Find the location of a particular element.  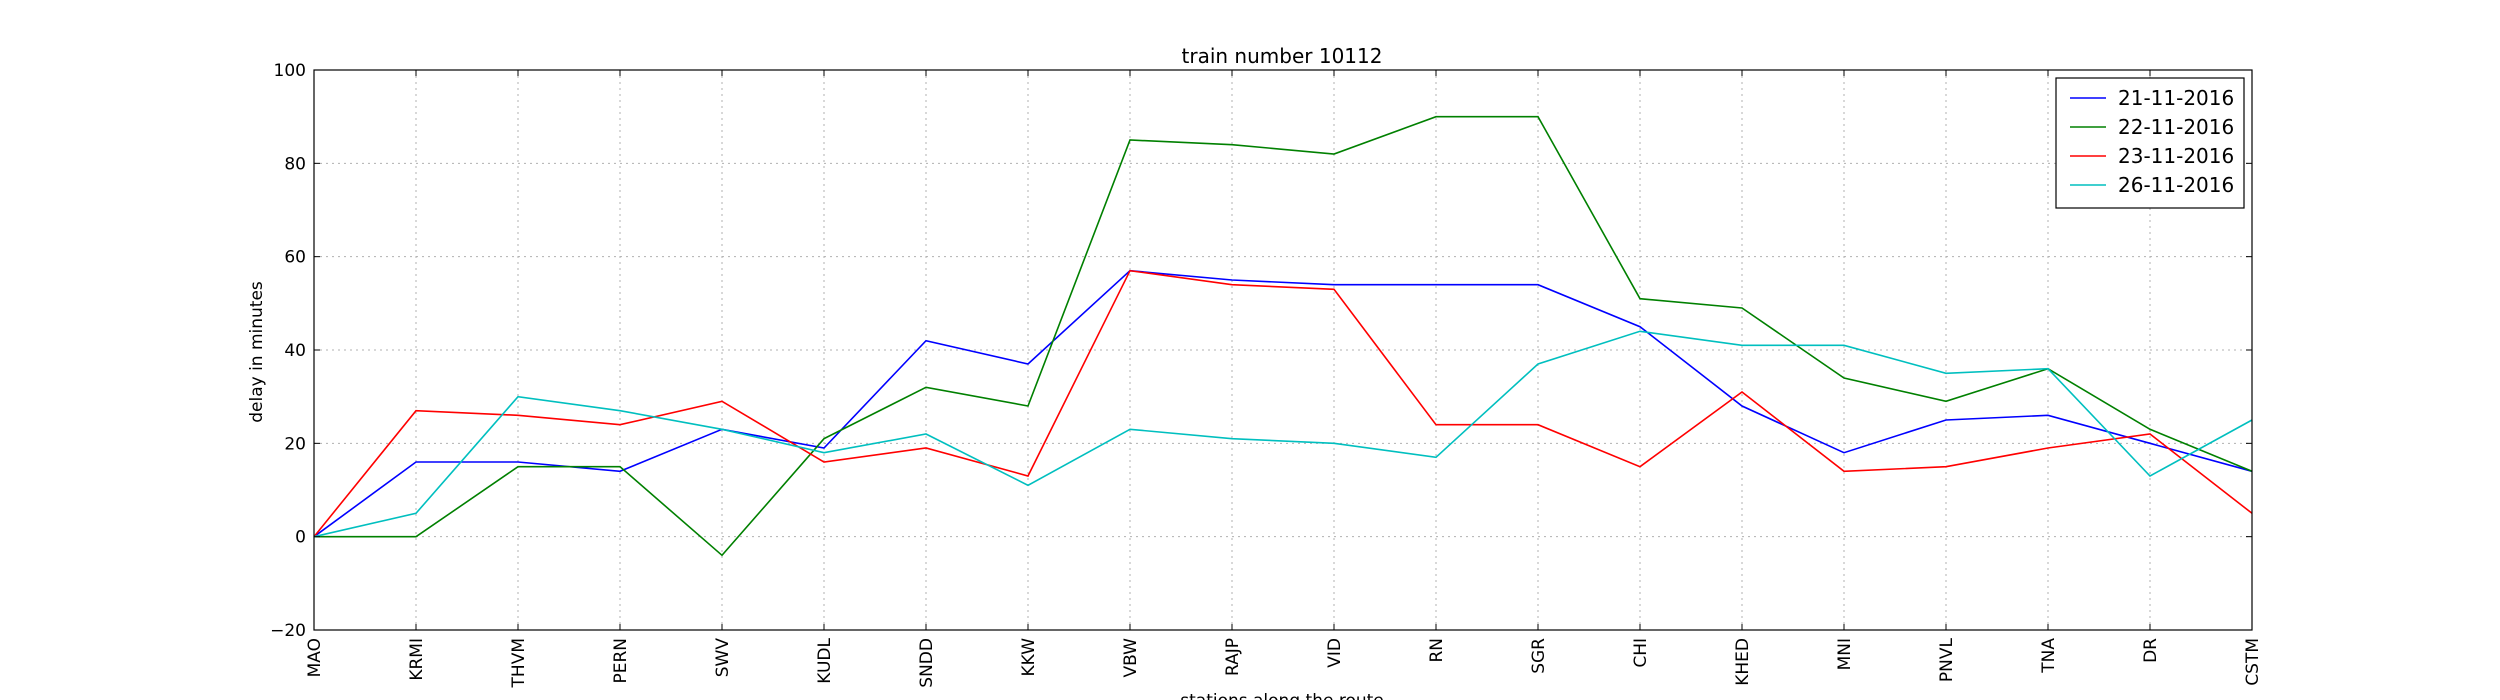

x-tick-label: KUDL is located at coordinates (825, 660).